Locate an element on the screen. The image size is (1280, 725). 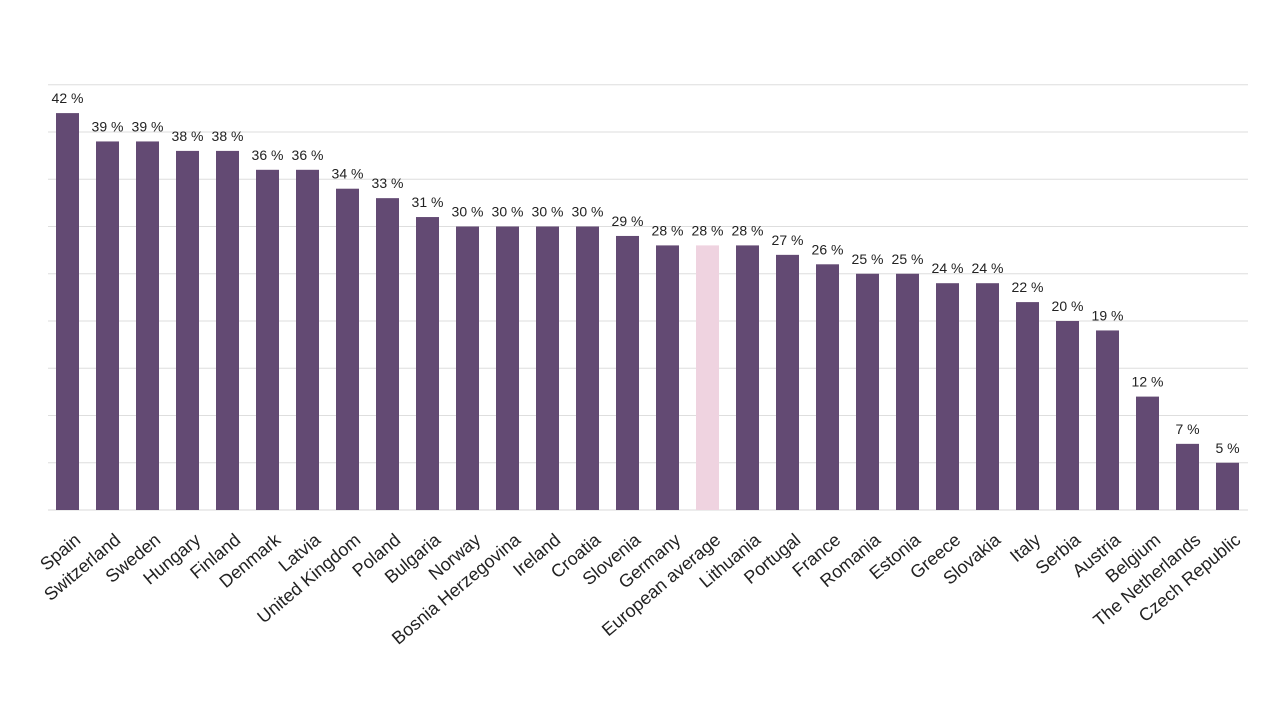
value-label-lithuania: 28 % is located at coordinates (748, 230).